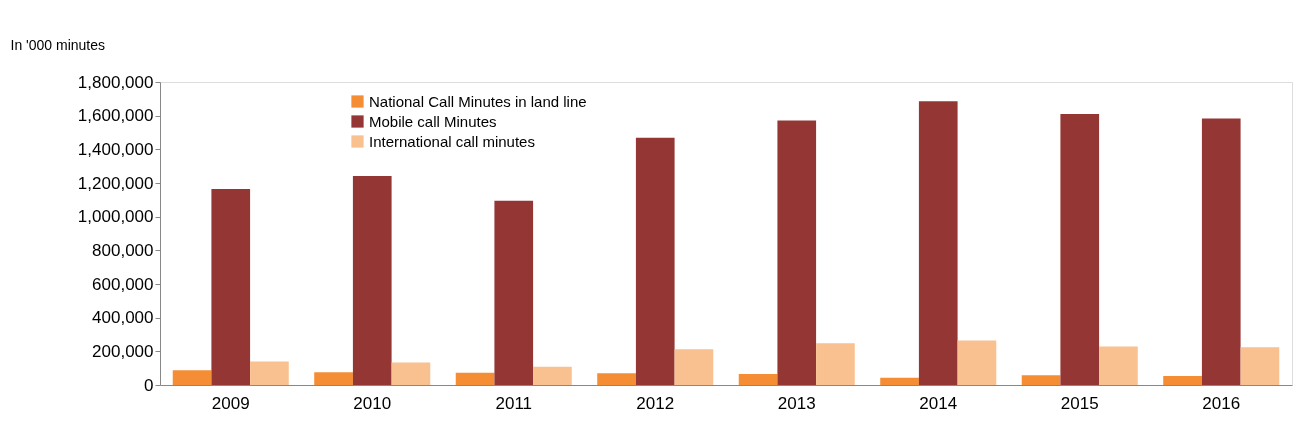 Image resolution: width=1312 pixels, height=423 pixels. Describe the element at coordinates (1079, 403) in the screenshot. I see `x-tick-label: 2015` at that location.